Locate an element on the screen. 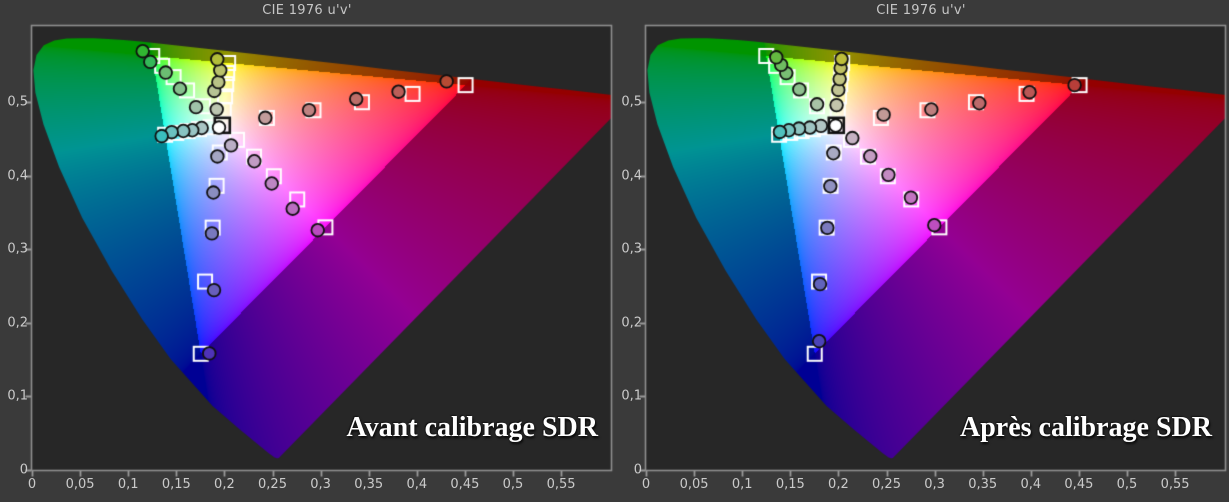 This screenshot has height=502, width=1229. chart-caption-avant: Avant calibrage SDR is located at coordinates (472, 427).